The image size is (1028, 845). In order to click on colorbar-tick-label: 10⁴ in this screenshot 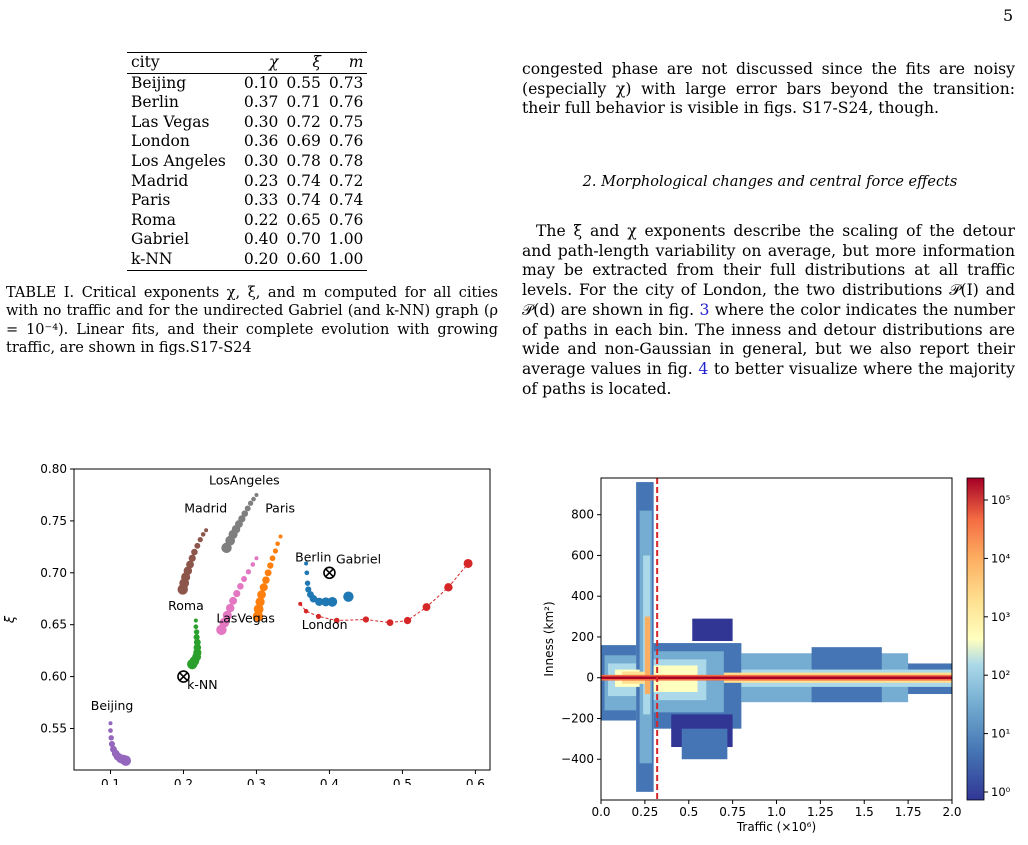, I will do `click(1001, 558)`.